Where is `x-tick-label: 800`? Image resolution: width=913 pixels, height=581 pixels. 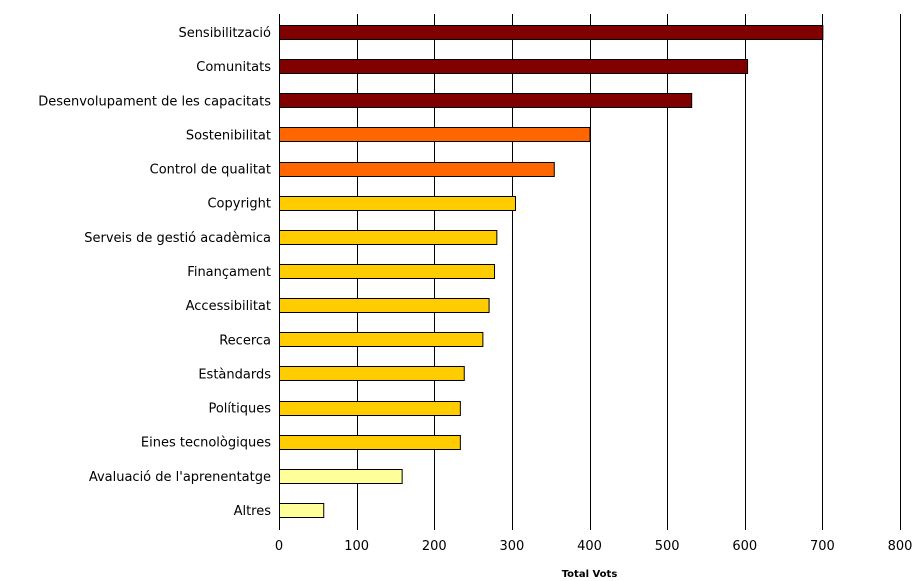 x-tick-label: 800 is located at coordinates (900, 546).